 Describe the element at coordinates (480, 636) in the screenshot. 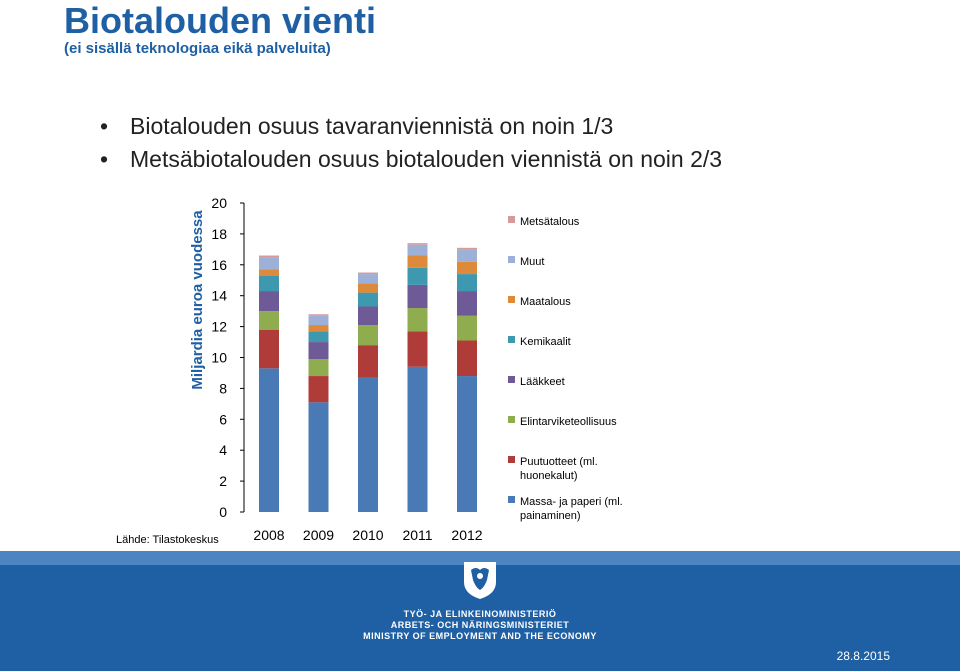

I see `ministry-name-en: MINISTRY OF EMPLOYMENT AND THE ECONOMY` at that location.